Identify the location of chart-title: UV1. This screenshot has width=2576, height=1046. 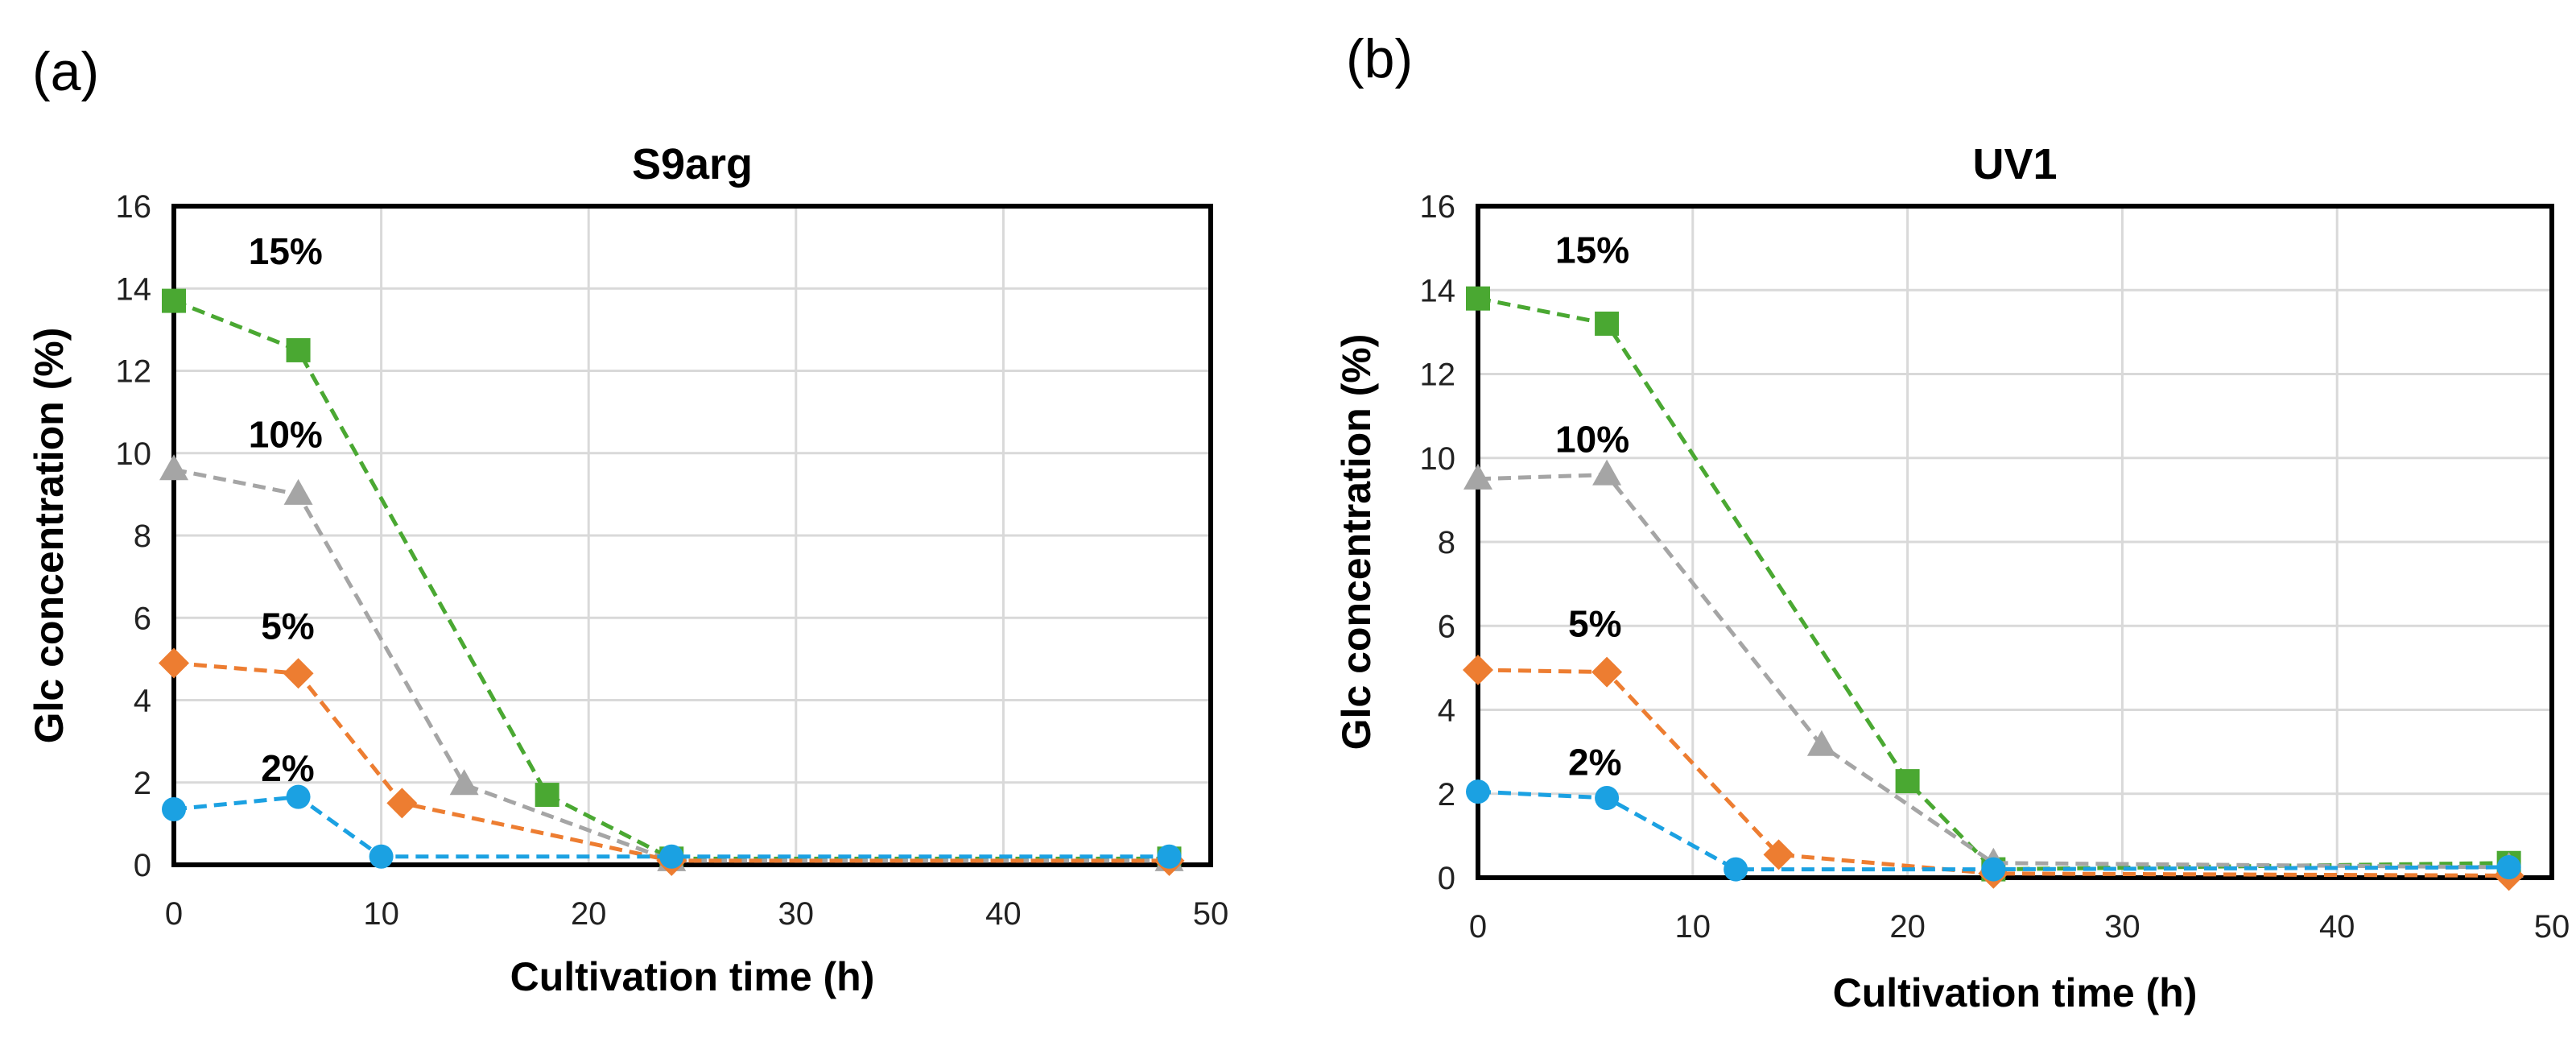
(2014, 164).